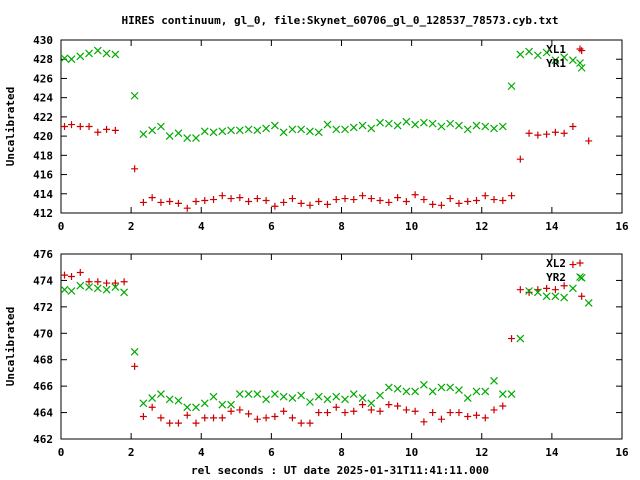 The image size is (640, 480). I want to click on x-tick-label: 0, so click(61, 226).